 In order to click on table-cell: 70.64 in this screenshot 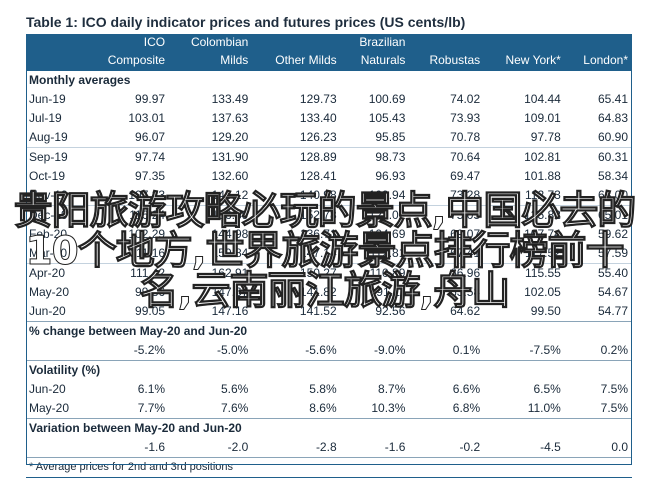, I will do `click(447, 157)`.